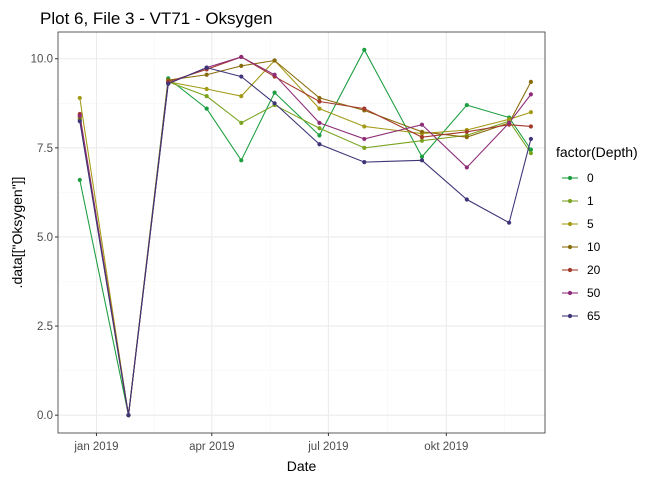  Describe the element at coordinates (590, 178) in the screenshot. I see `legend-label: 0` at that location.